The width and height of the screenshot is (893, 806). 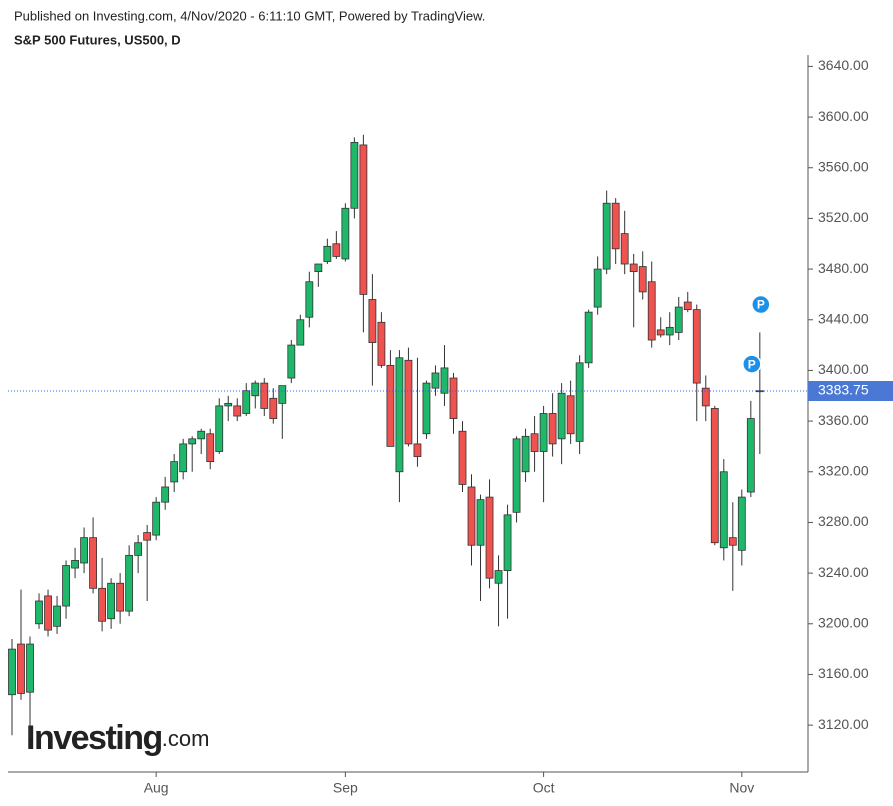 I want to click on logo: Investing.com, so click(x=117, y=738).